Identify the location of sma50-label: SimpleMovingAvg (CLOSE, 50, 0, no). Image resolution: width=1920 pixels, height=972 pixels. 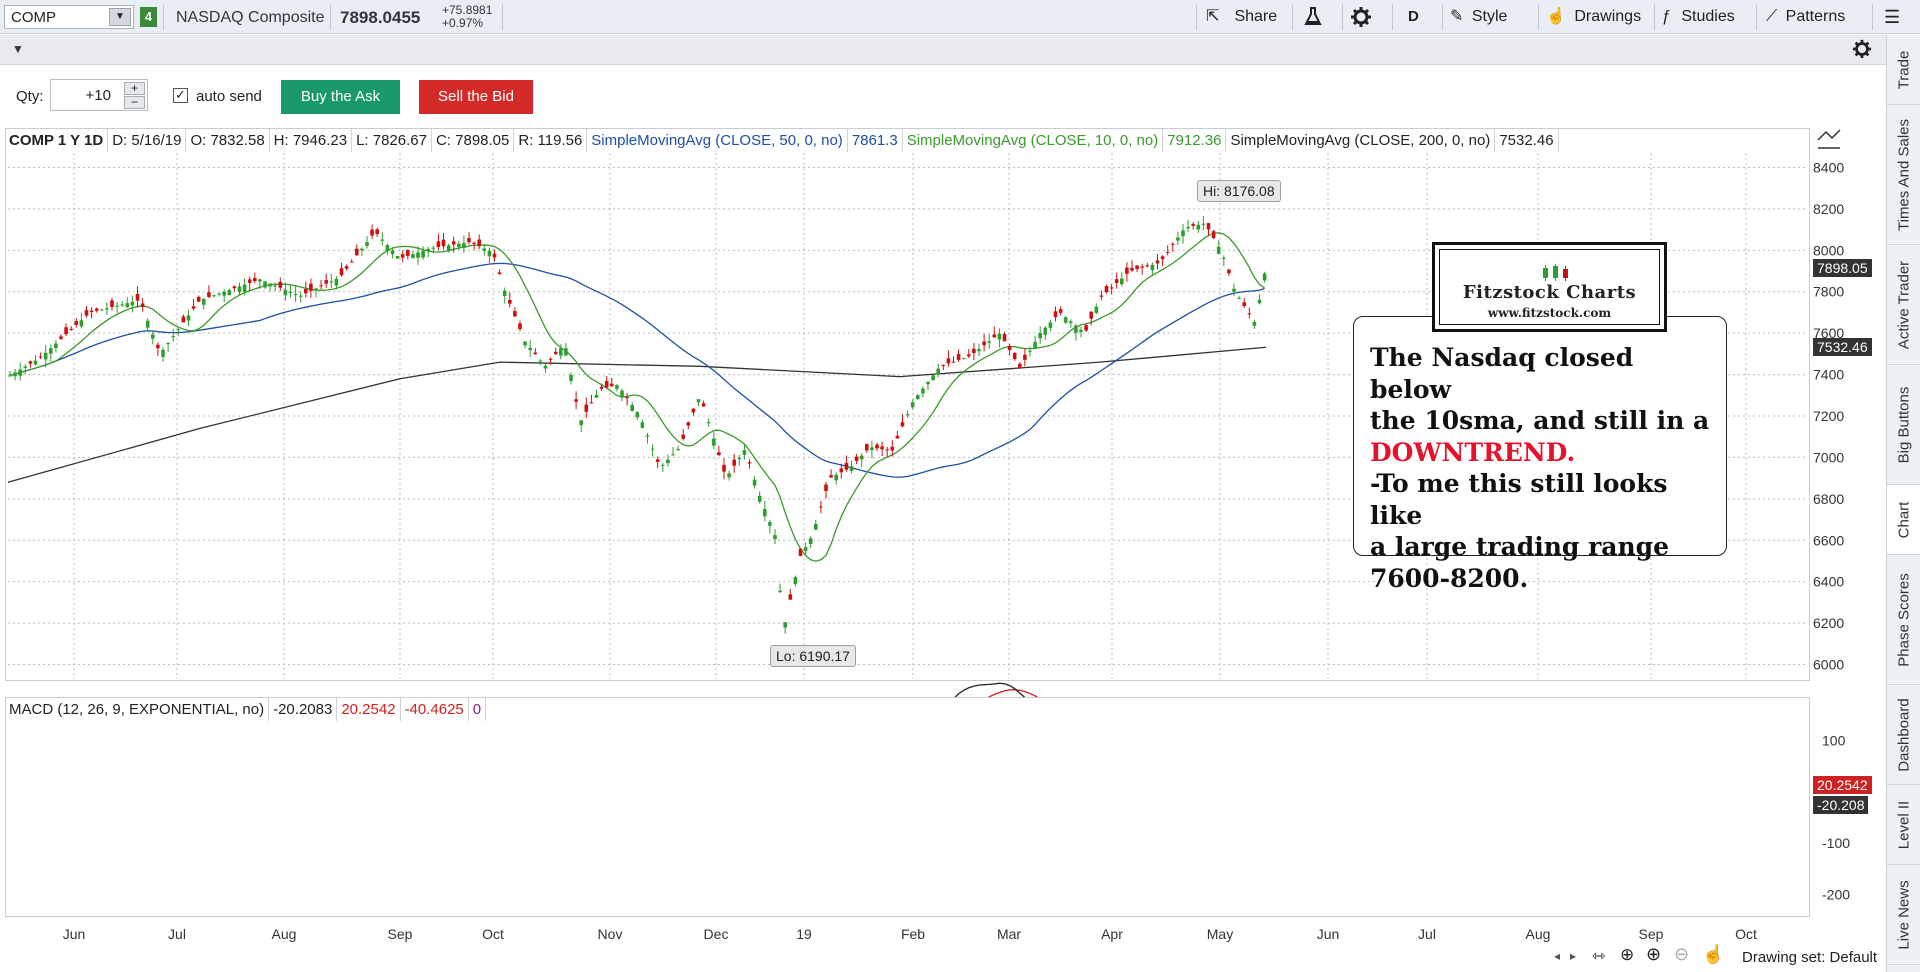
(717, 140).